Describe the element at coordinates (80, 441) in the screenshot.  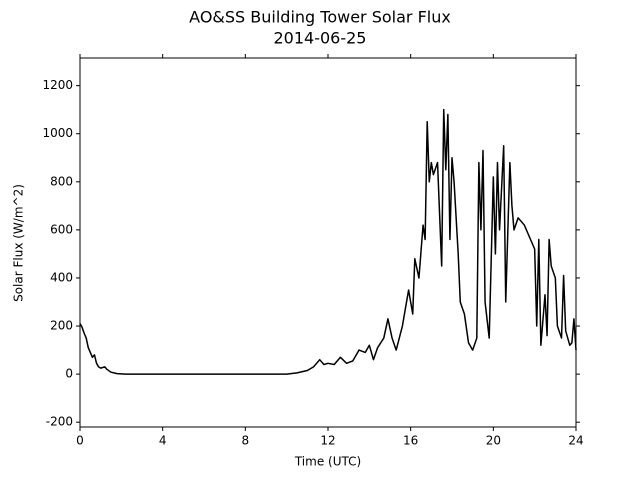
I see `x-tick-label: 0` at that location.